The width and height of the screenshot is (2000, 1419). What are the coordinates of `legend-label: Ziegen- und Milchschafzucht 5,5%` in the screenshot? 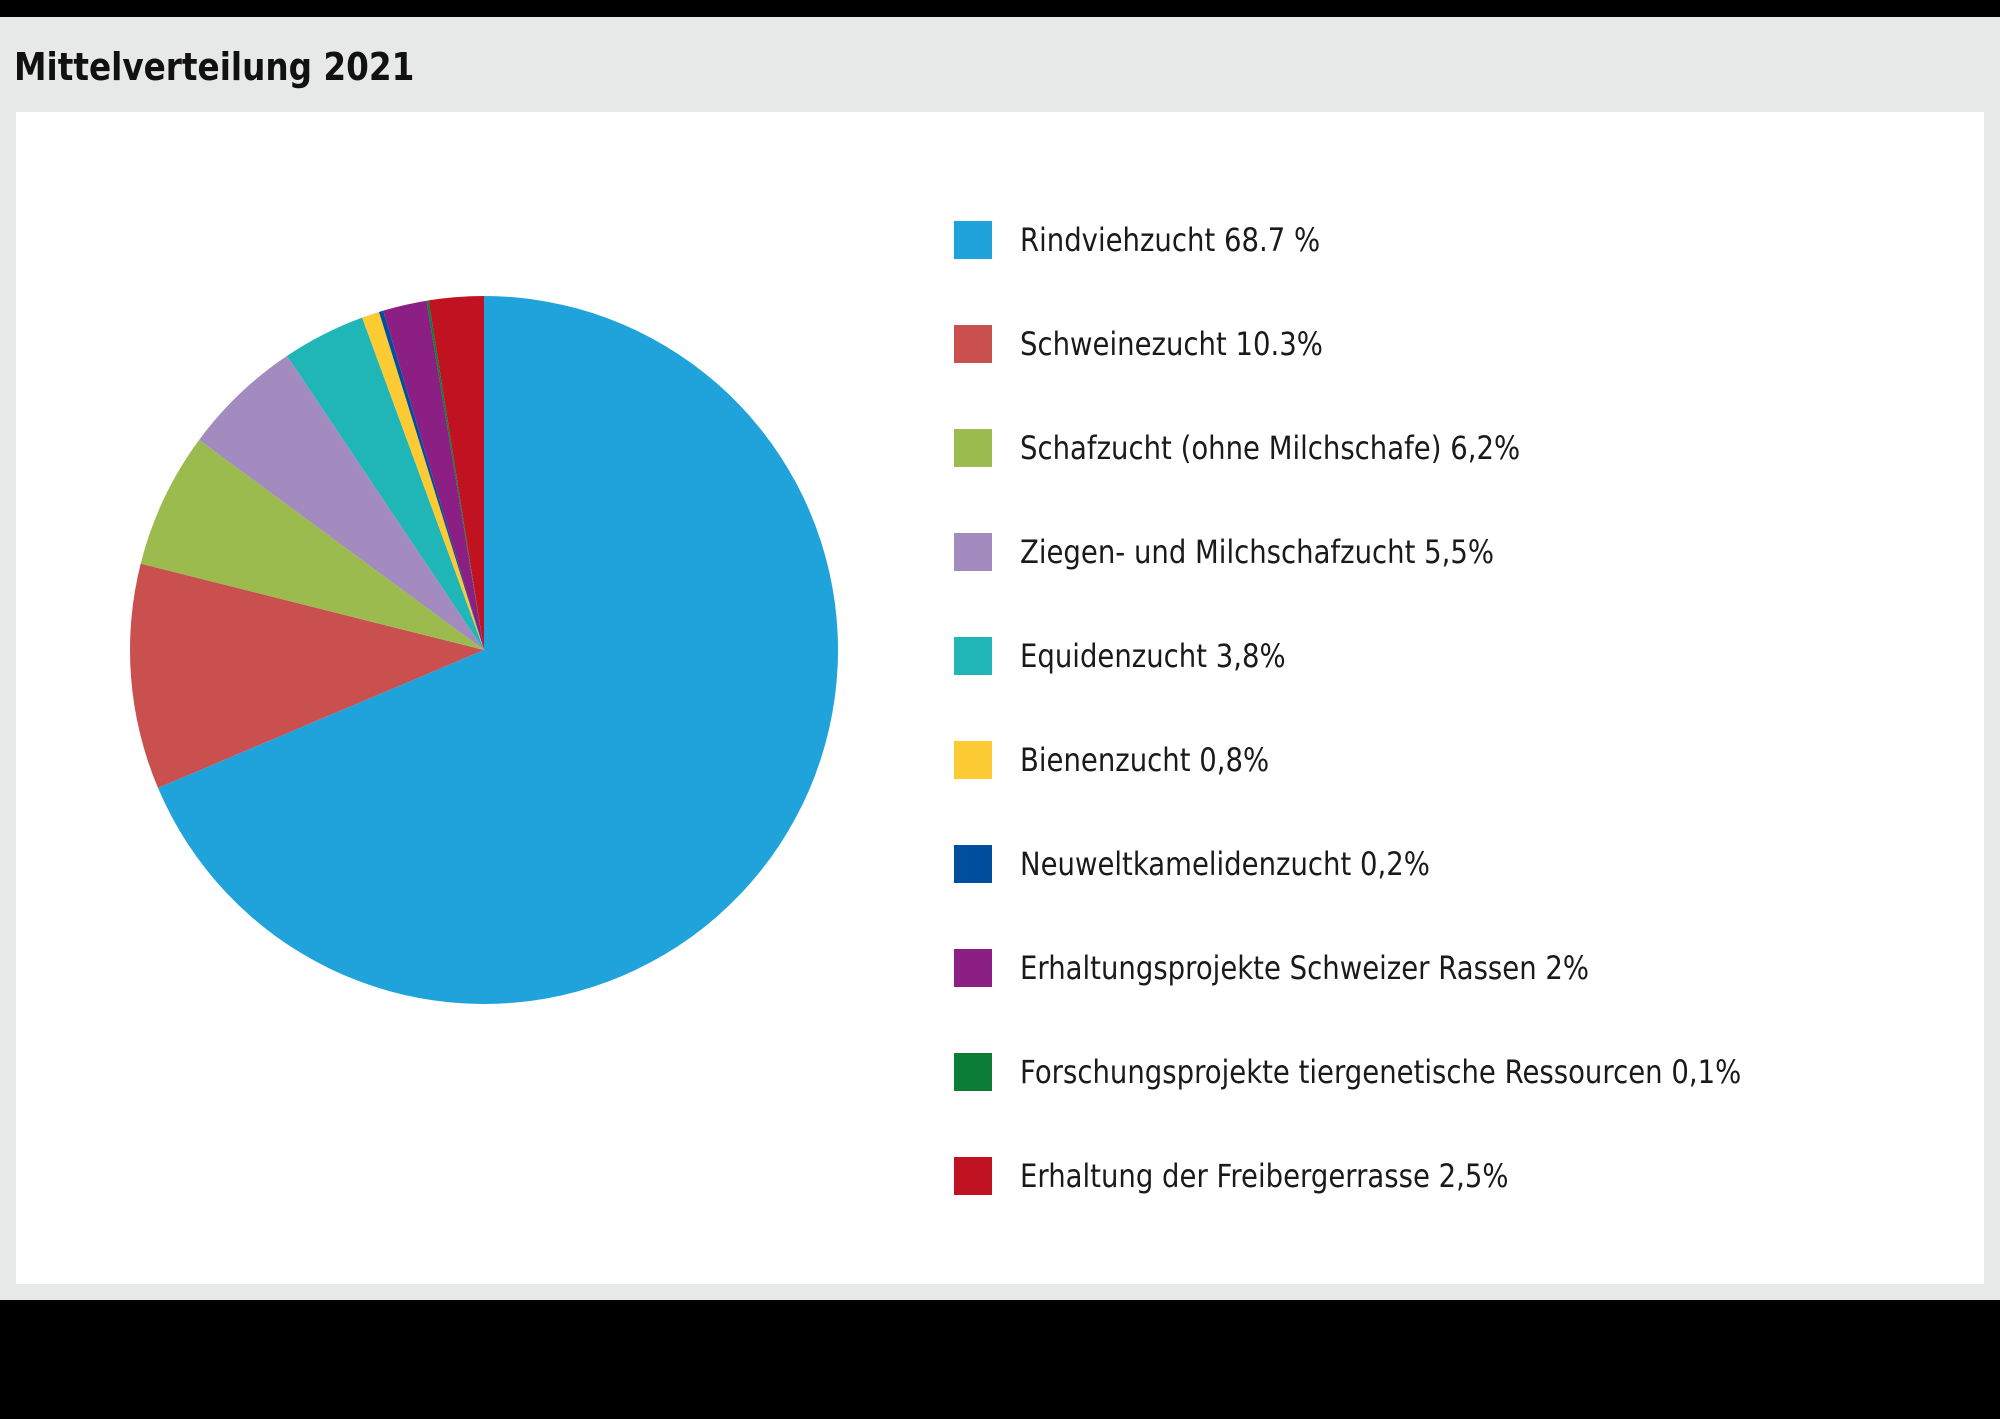 It's located at (1257, 552).